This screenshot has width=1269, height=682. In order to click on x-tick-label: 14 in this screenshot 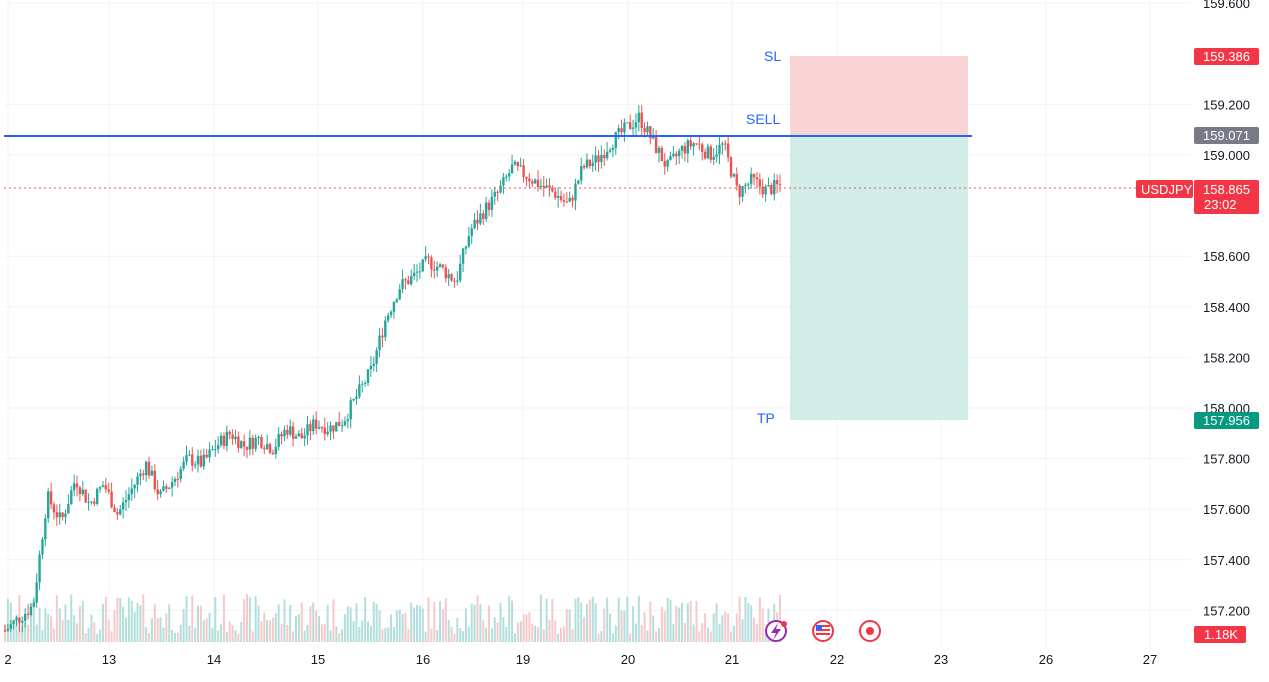, I will do `click(214, 659)`.